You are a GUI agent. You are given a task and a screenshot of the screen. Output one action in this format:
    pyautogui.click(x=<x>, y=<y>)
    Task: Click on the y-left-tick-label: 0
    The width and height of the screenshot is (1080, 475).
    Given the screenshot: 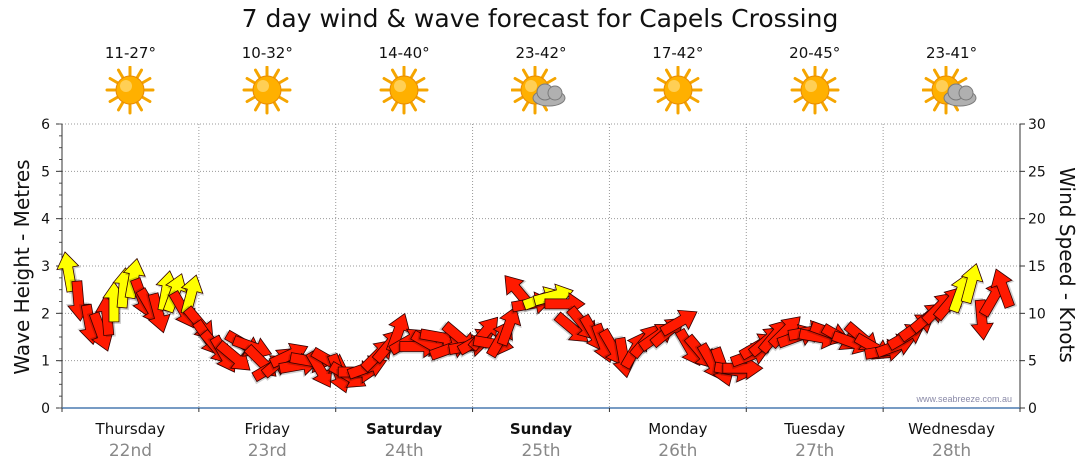 What is the action you would take?
    pyautogui.click(x=45, y=409)
    